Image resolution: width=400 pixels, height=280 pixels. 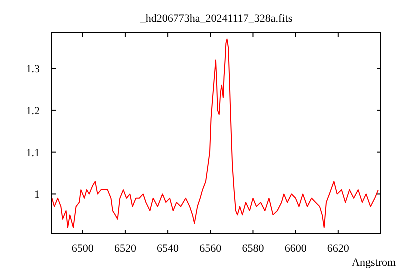 What do you see at coordinates (33, 111) in the screenshot?
I see `y-tick-label: 1.2` at bounding box center [33, 111].